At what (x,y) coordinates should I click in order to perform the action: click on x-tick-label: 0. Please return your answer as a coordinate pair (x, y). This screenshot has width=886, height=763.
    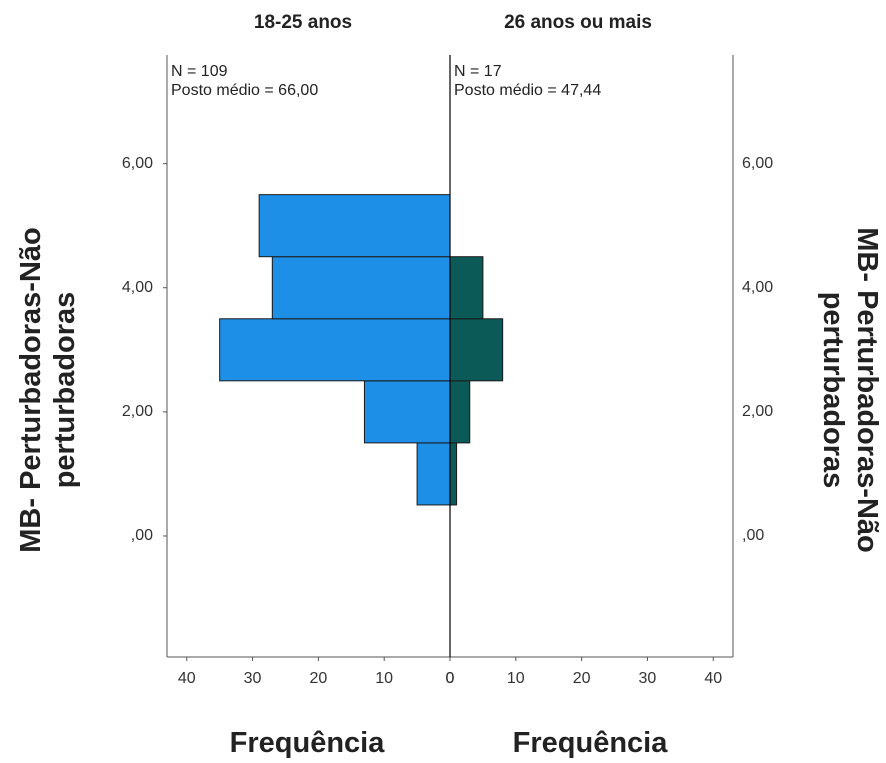
    Looking at the image, I should click on (450, 678).